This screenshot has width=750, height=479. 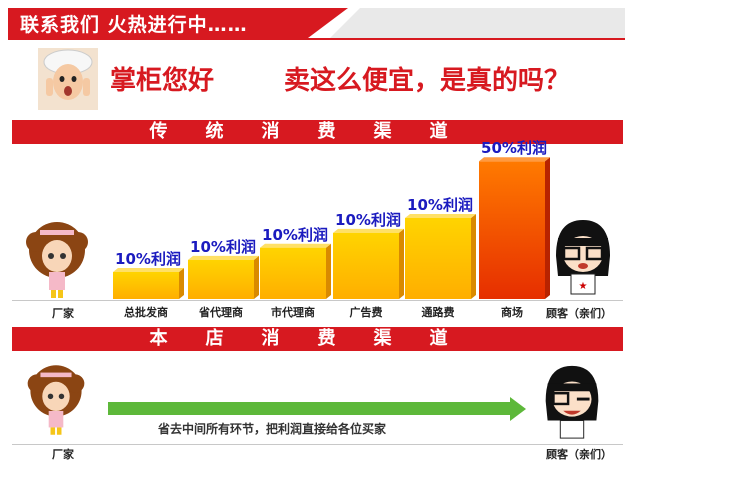 What do you see at coordinates (317, 132) in the screenshot?
I see `section-traditional: 传统消费渠道` at bounding box center [317, 132].